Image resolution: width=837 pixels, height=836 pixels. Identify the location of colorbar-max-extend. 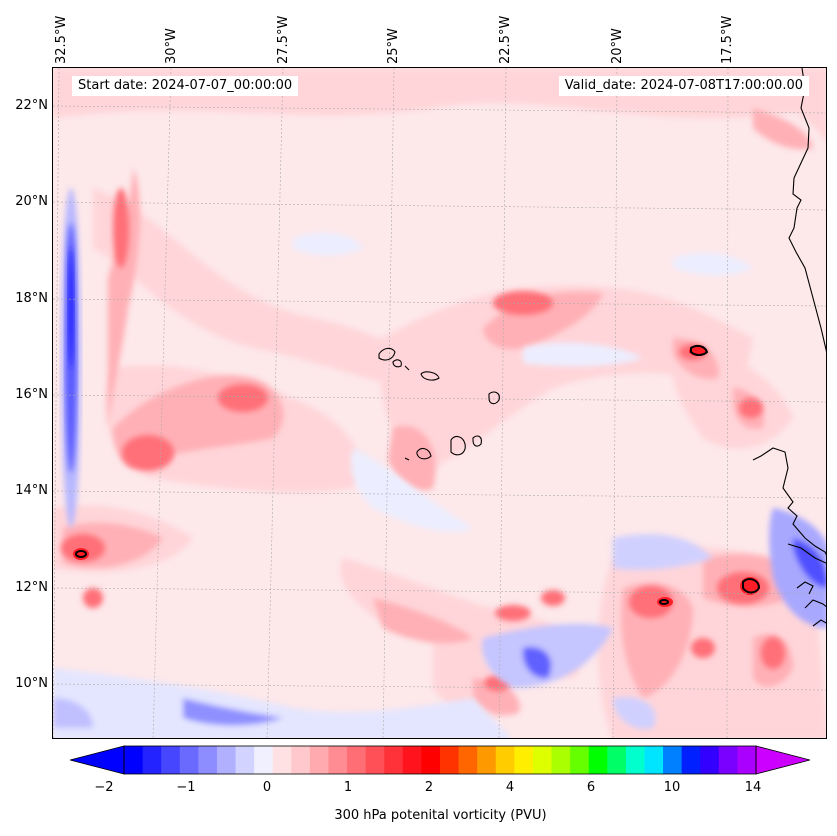
(782, 760).